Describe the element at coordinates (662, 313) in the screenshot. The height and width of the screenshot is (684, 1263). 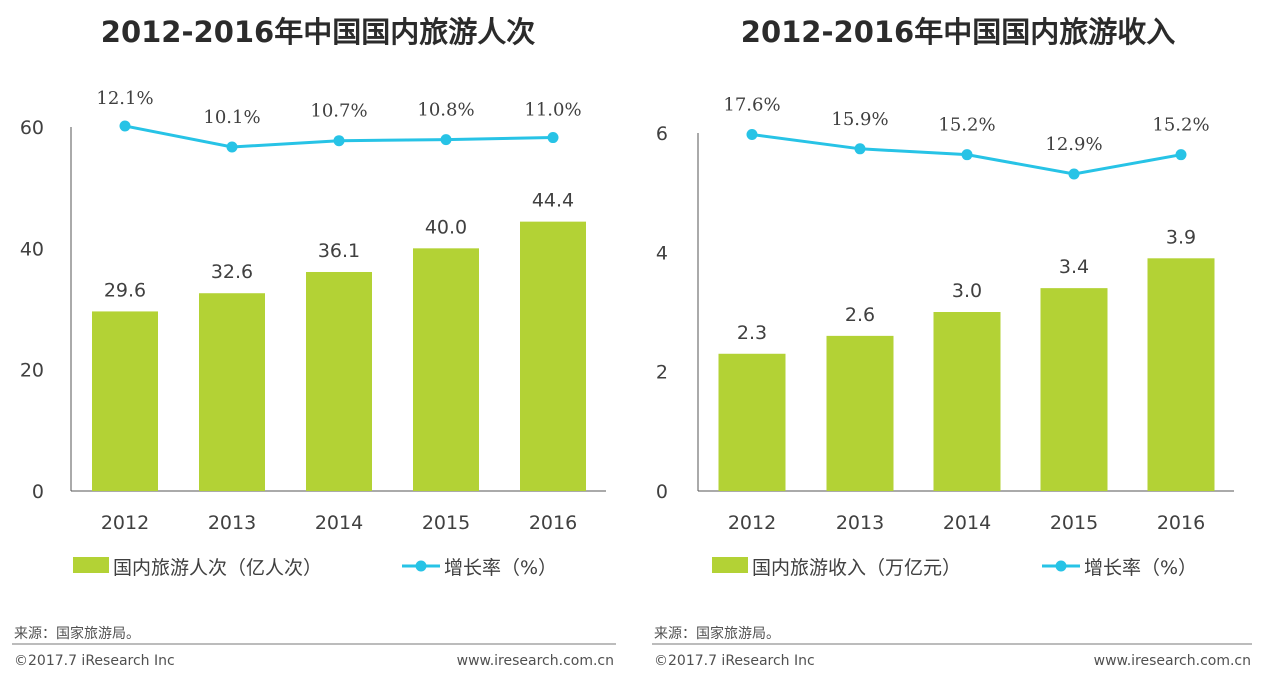
I see `y-axis-ticks: 0 2 4 6` at that location.